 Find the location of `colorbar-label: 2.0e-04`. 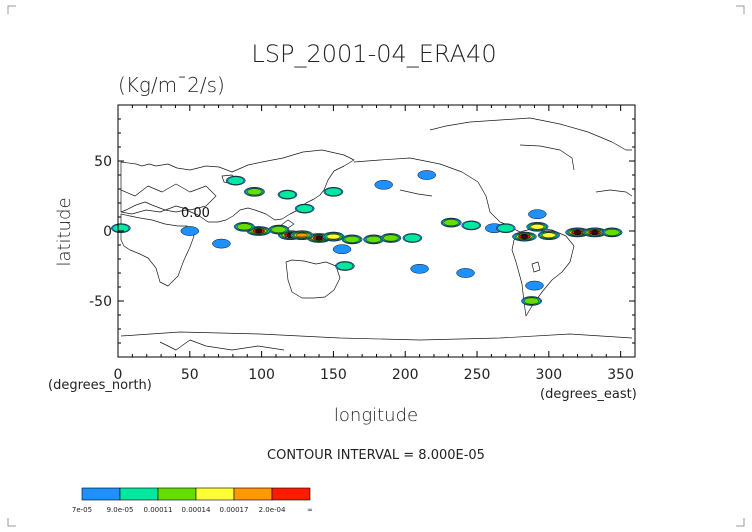

colorbar-label: 2.0e-04 is located at coordinates (272, 510).